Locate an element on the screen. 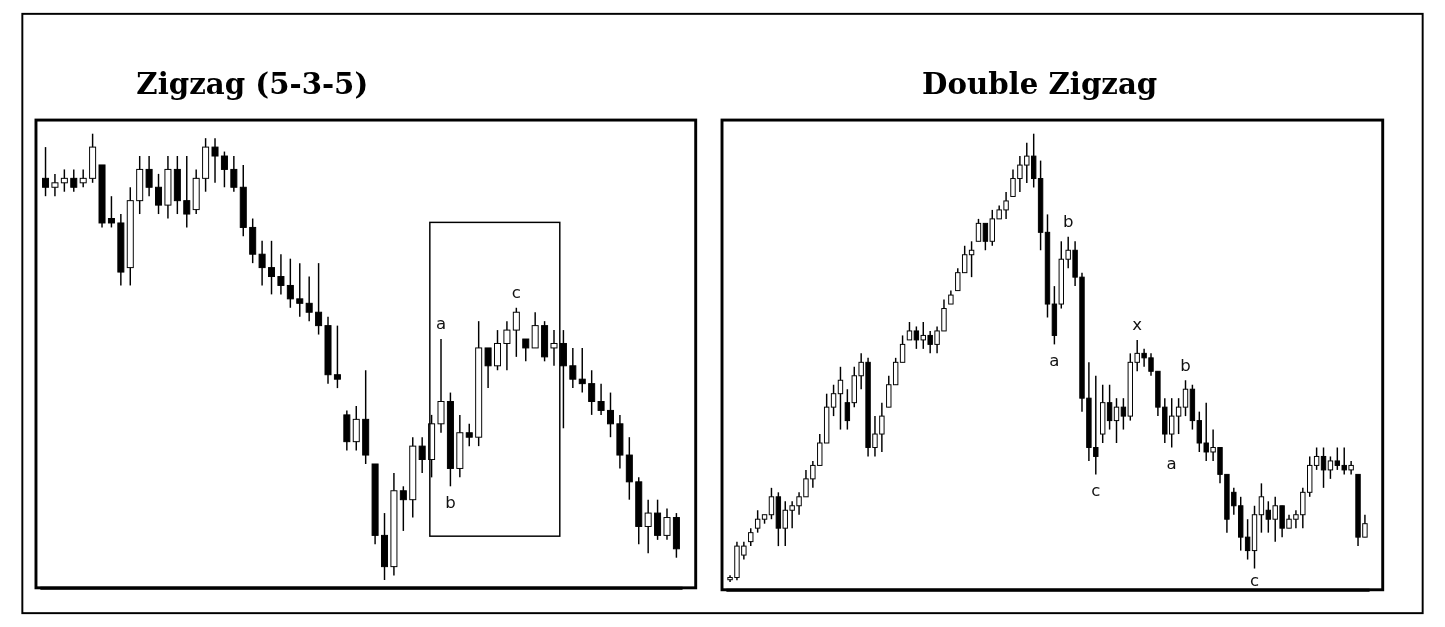 The image size is (1445, 627). chart-title: Zigzag (5-3-5) is located at coordinates (252, 83).